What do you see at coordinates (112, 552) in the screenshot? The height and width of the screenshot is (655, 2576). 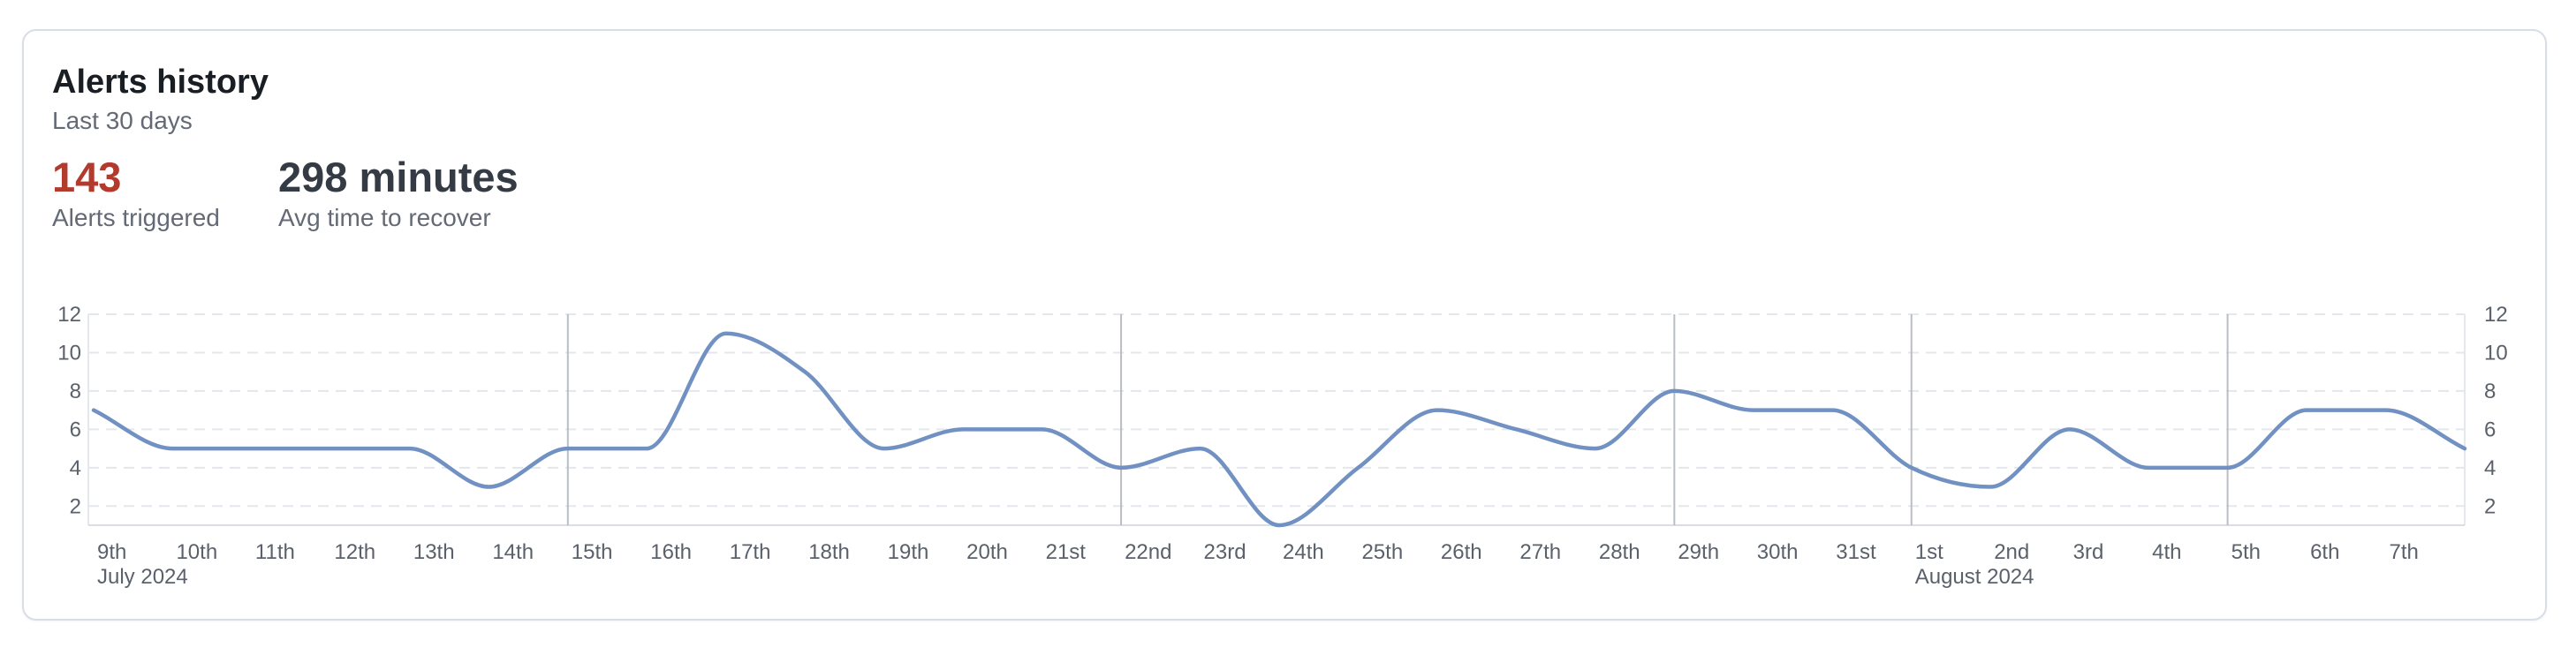 I see `x-tick-label: 9th` at bounding box center [112, 552].